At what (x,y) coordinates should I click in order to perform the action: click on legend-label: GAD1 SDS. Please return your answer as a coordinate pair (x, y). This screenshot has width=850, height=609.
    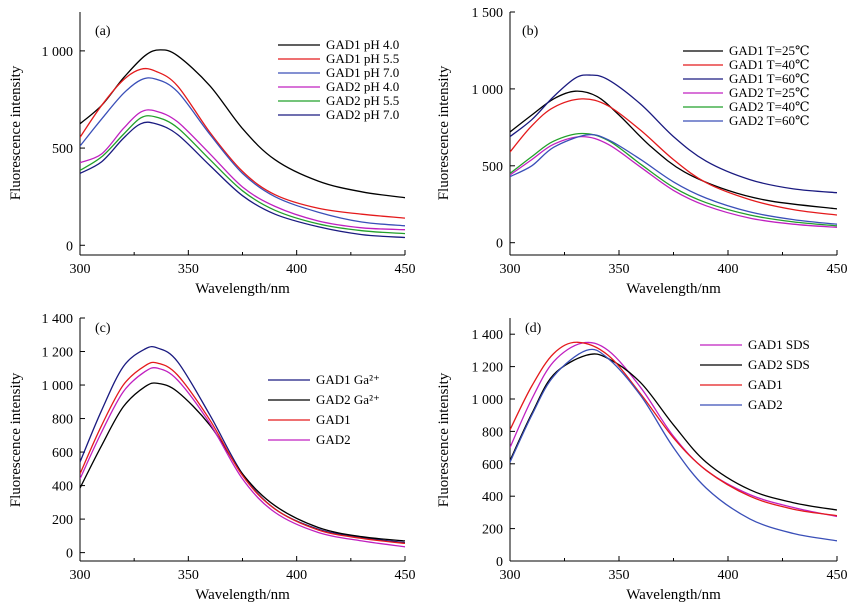
    Looking at the image, I should click on (779, 344).